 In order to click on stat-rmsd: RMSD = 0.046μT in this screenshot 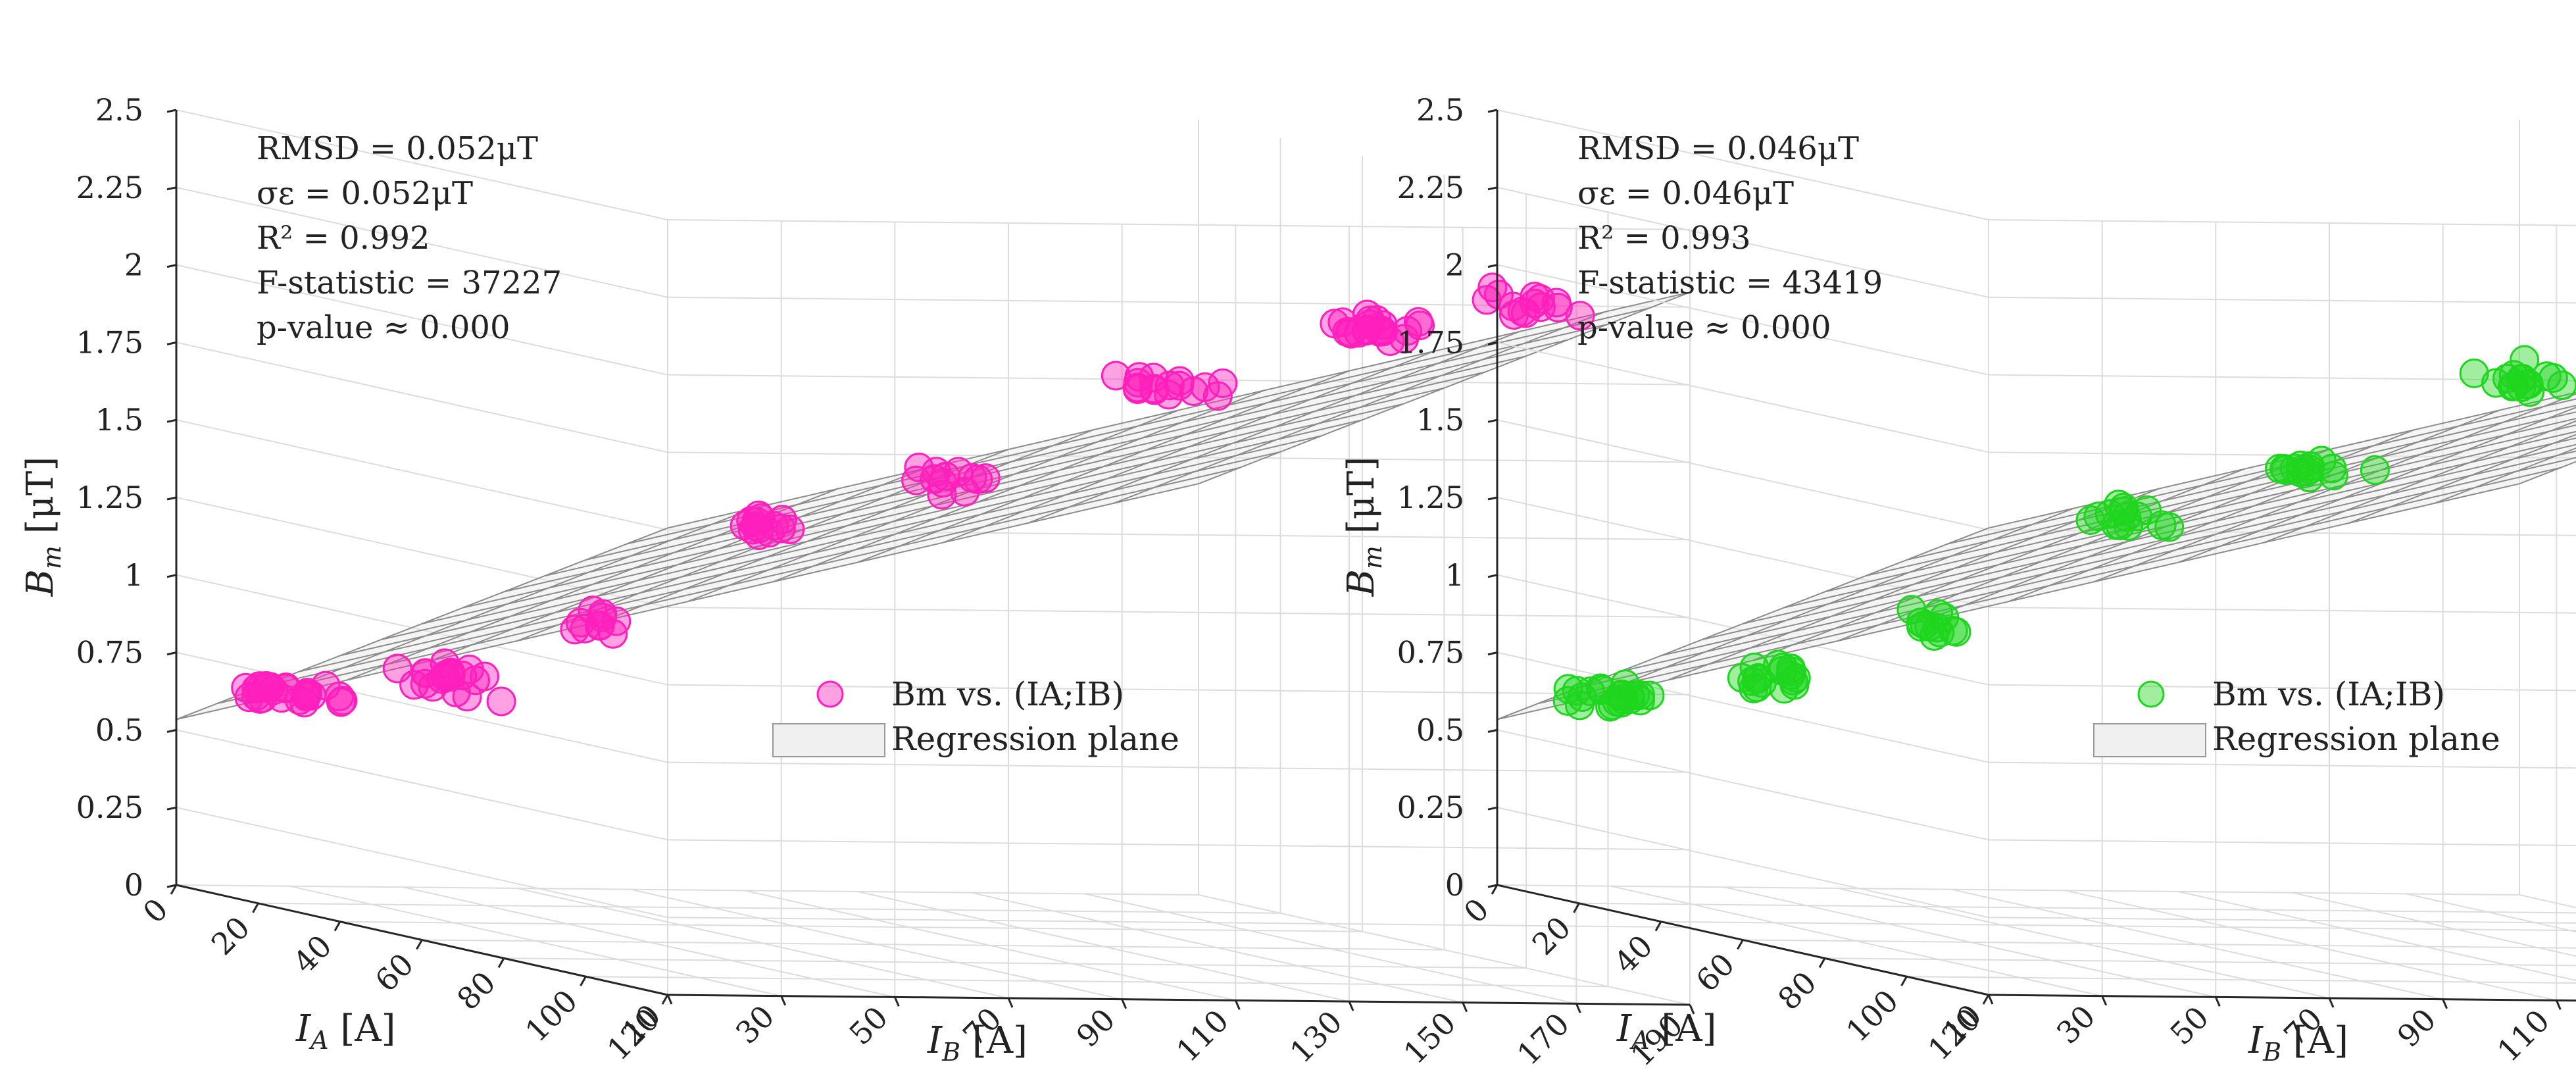, I will do `click(1718, 148)`.